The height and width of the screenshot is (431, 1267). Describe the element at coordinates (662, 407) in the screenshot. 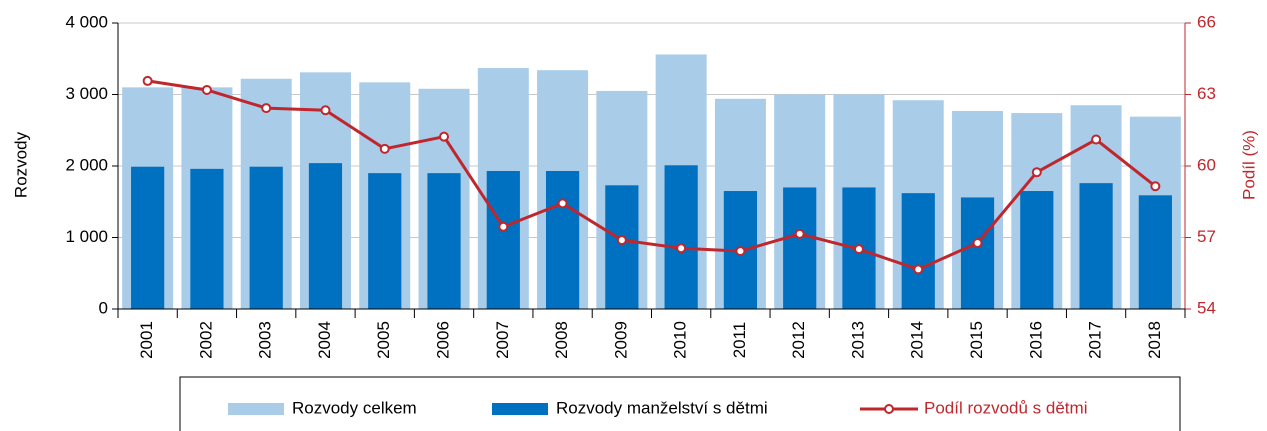

I see `legend-label: Rozvody manželství s dětmi` at that location.